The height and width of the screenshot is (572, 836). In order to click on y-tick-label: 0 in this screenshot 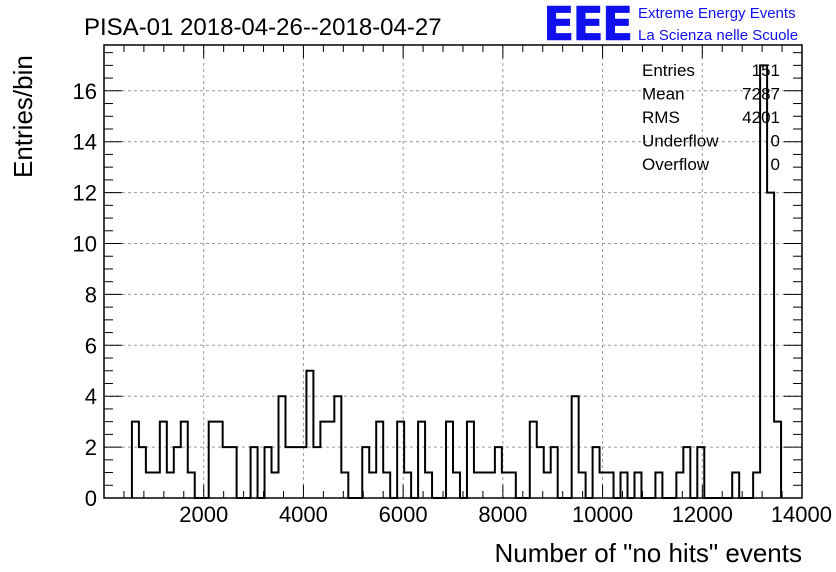, I will do `click(91, 498)`.